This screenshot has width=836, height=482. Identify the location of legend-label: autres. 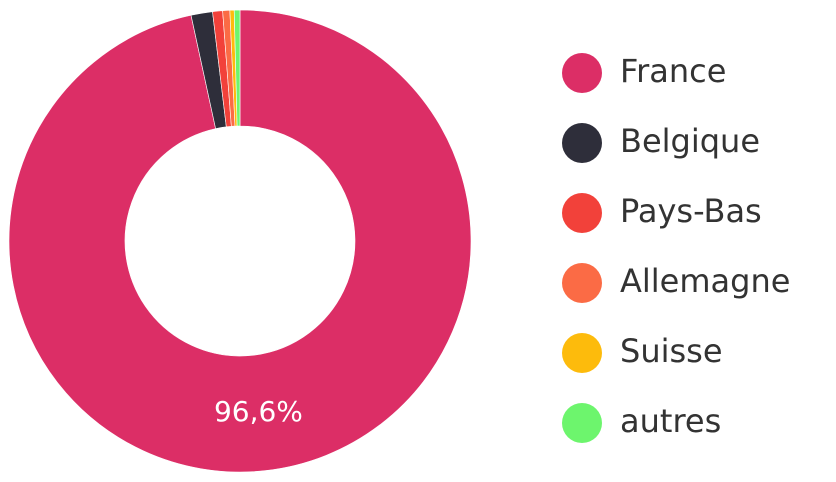
(670, 421).